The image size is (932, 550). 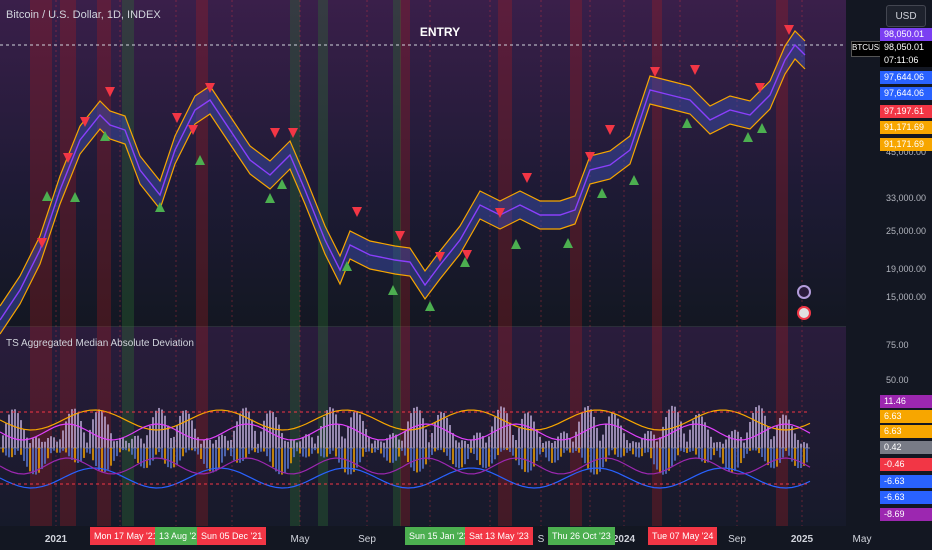 I want to click on symbol-title: Bitcoin / U.S. Dollar, 1D, INDEX, so click(x=83, y=15).